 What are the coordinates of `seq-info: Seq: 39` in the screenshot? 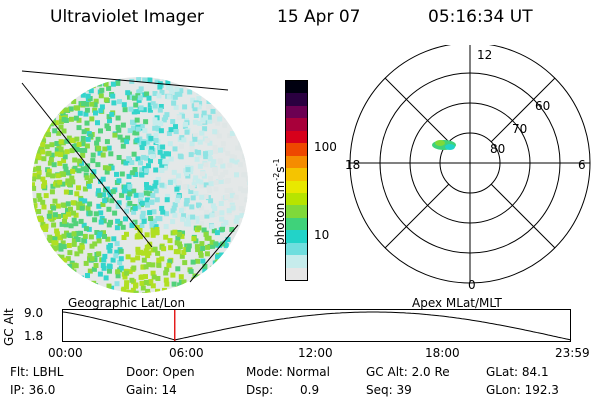 It's located at (389, 390).